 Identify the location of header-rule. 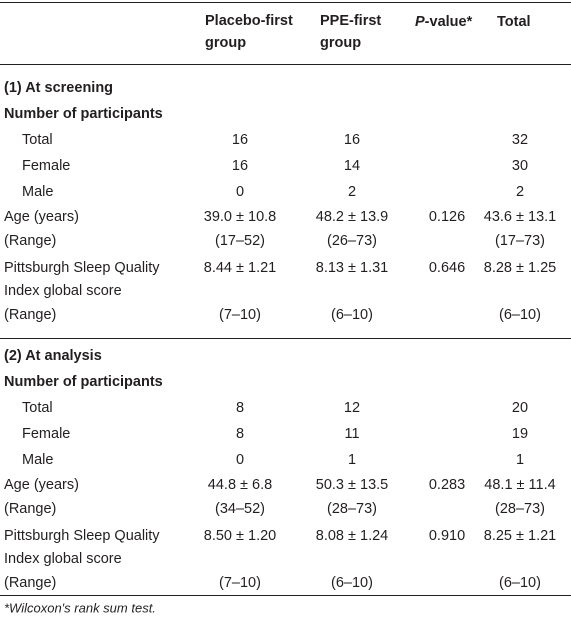
(285, 64).